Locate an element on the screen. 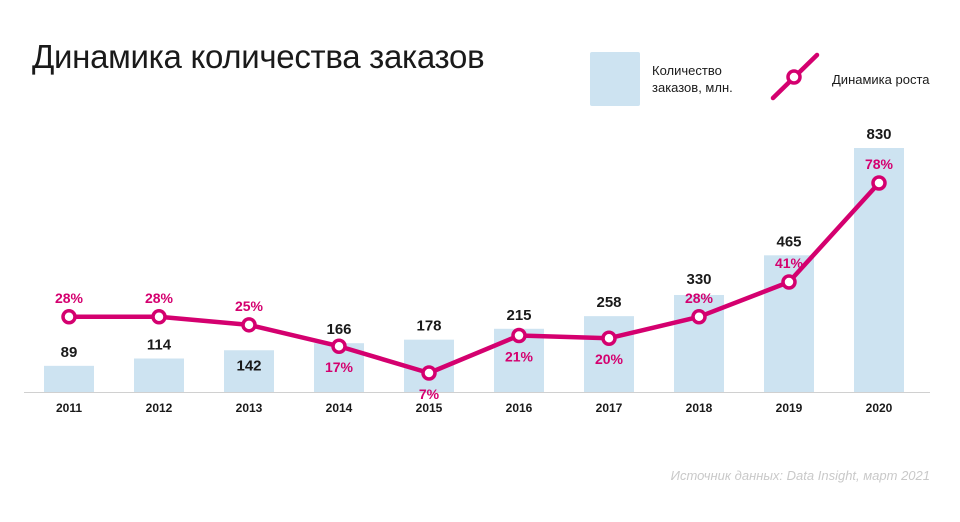  growth-point-2018 is located at coordinates (699, 317).